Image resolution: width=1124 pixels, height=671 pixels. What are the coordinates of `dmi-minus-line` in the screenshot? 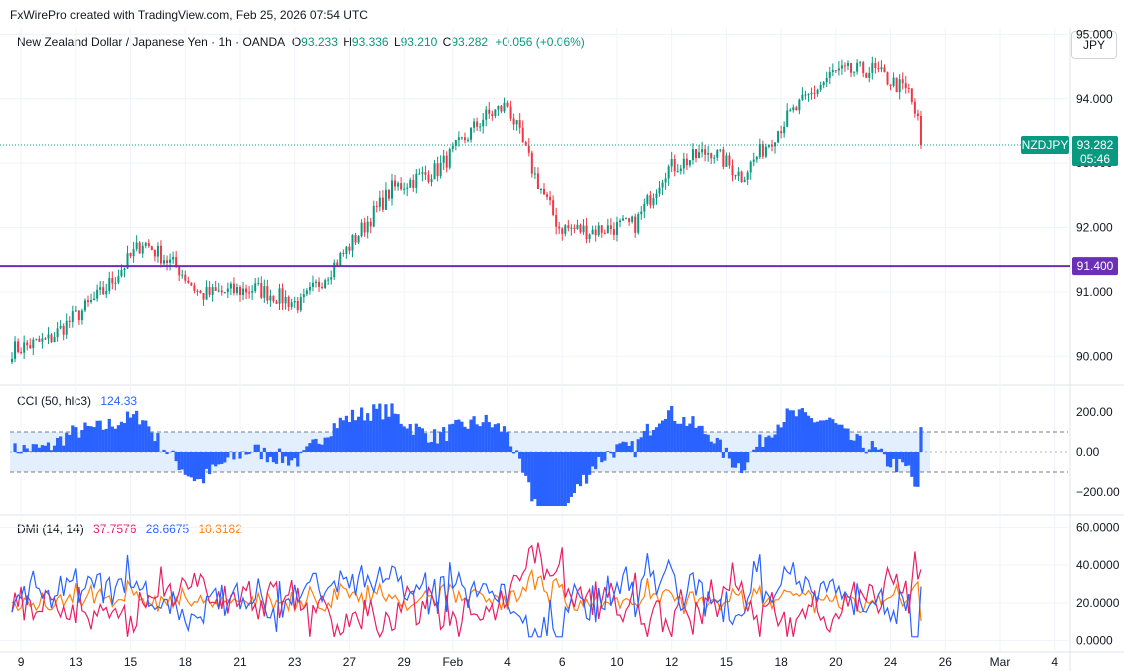 It's located at (466, 590).